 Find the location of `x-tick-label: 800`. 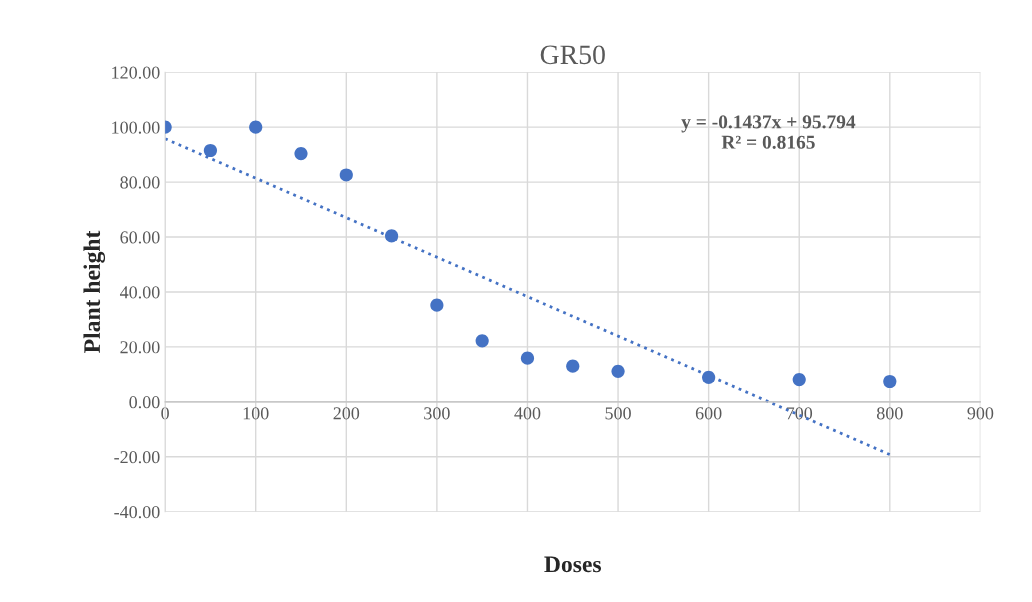

x-tick-label: 800 is located at coordinates (889, 413).